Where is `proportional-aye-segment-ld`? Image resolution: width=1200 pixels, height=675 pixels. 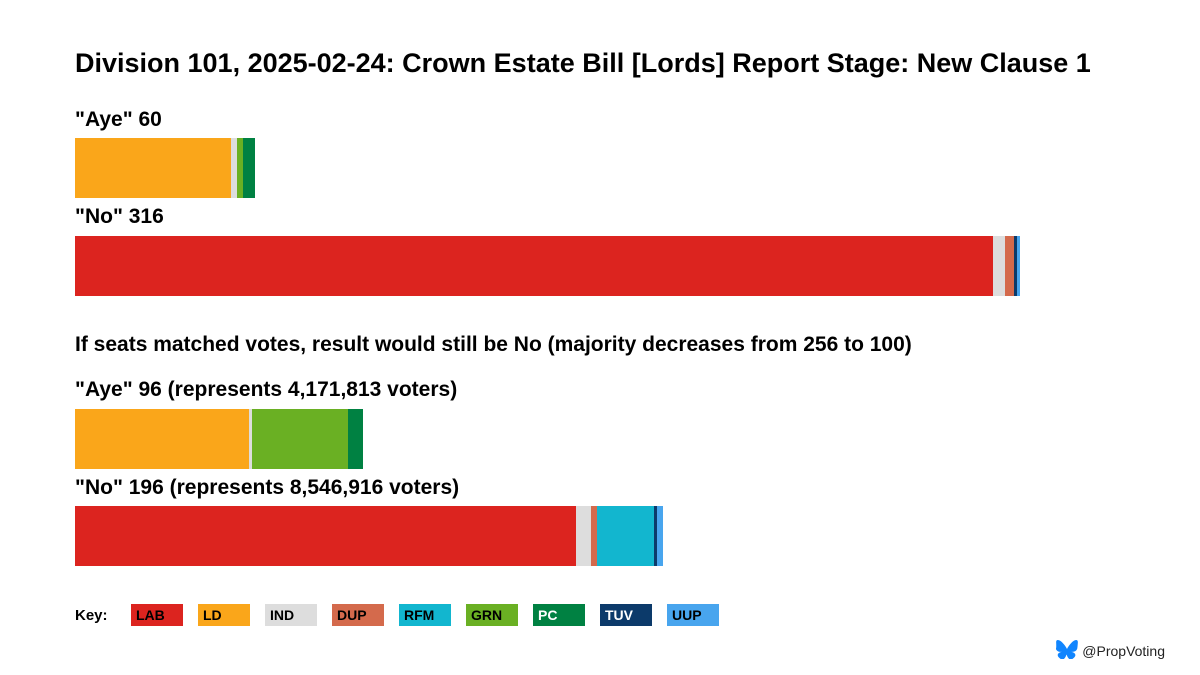
proportional-aye-segment-ld is located at coordinates (162, 439).